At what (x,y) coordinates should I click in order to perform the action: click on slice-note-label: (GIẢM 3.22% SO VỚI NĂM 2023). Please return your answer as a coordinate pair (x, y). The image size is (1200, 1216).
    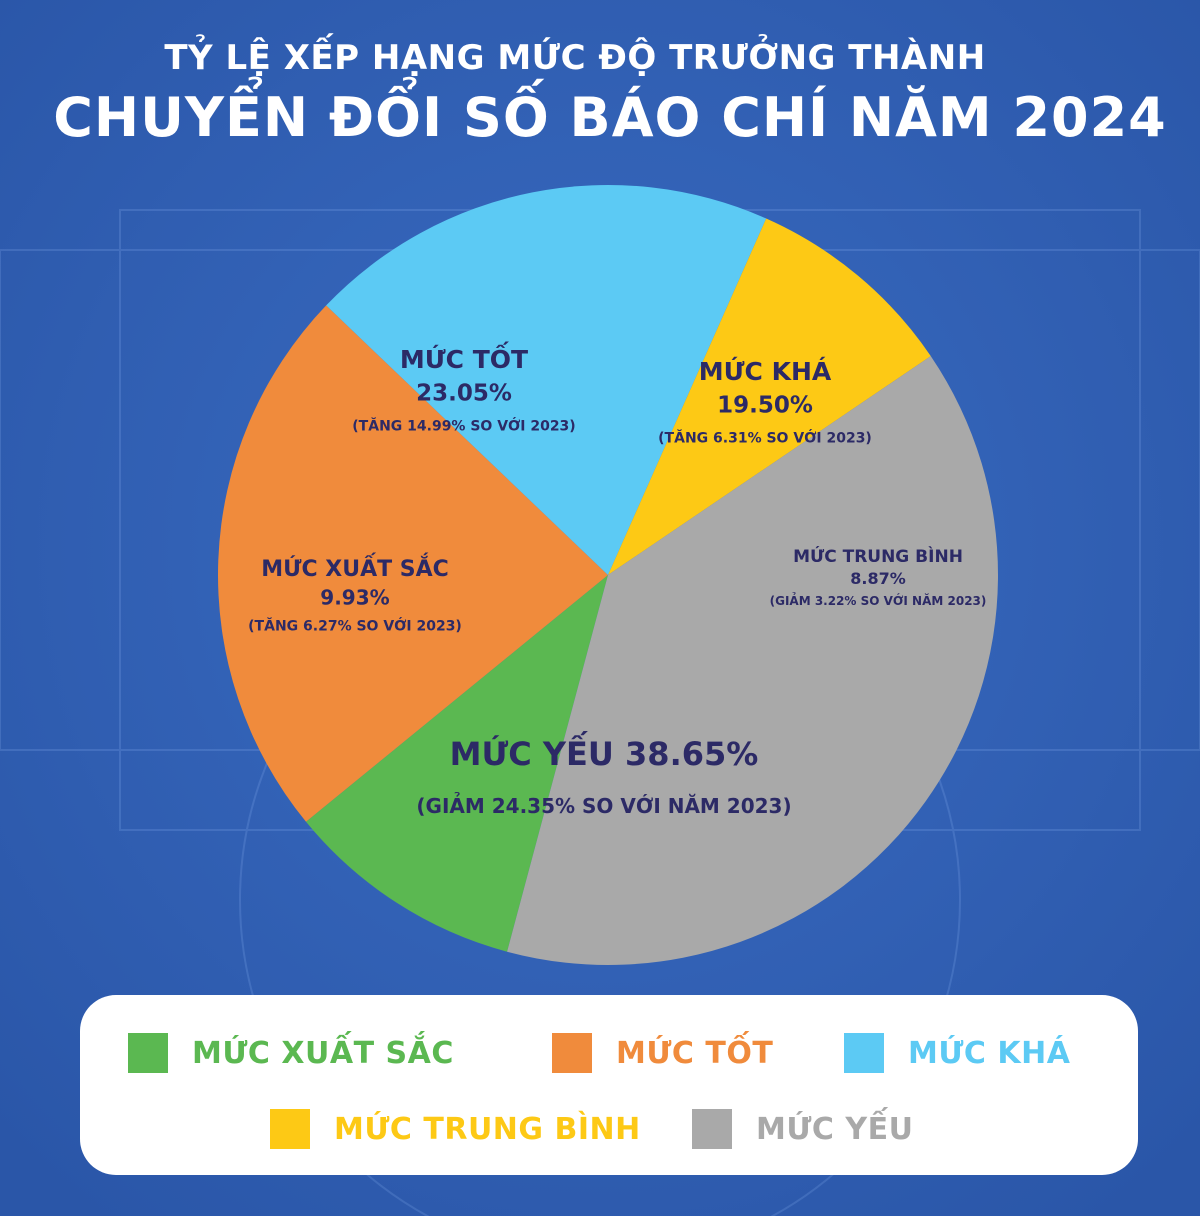
    Looking at the image, I should click on (878, 600).